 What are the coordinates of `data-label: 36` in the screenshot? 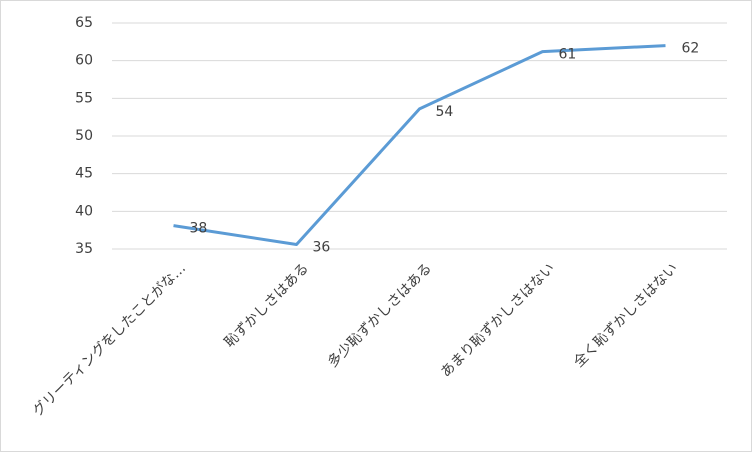 It's located at (322, 247).